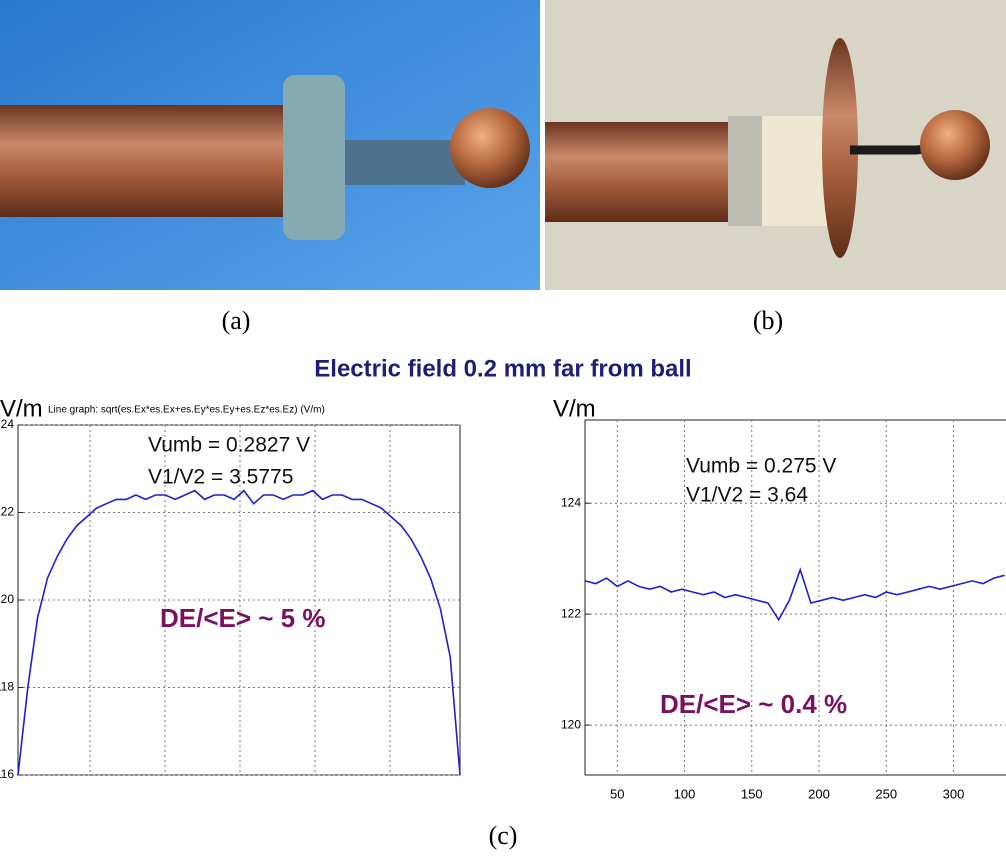  I want to click on x-tick-label: 250, so click(886, 793).